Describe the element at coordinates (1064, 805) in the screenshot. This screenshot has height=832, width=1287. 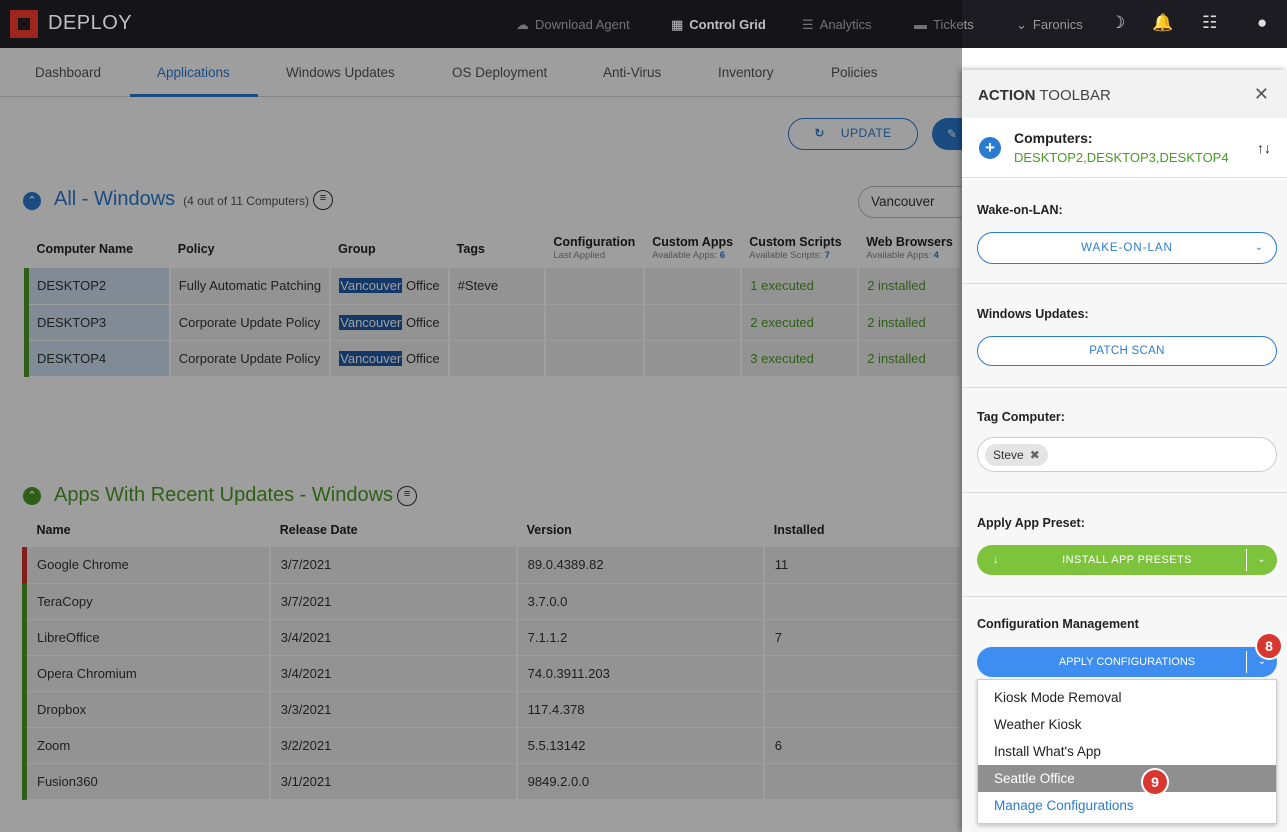
I see `manage-configurations-link: Manage Configurations` at that location.